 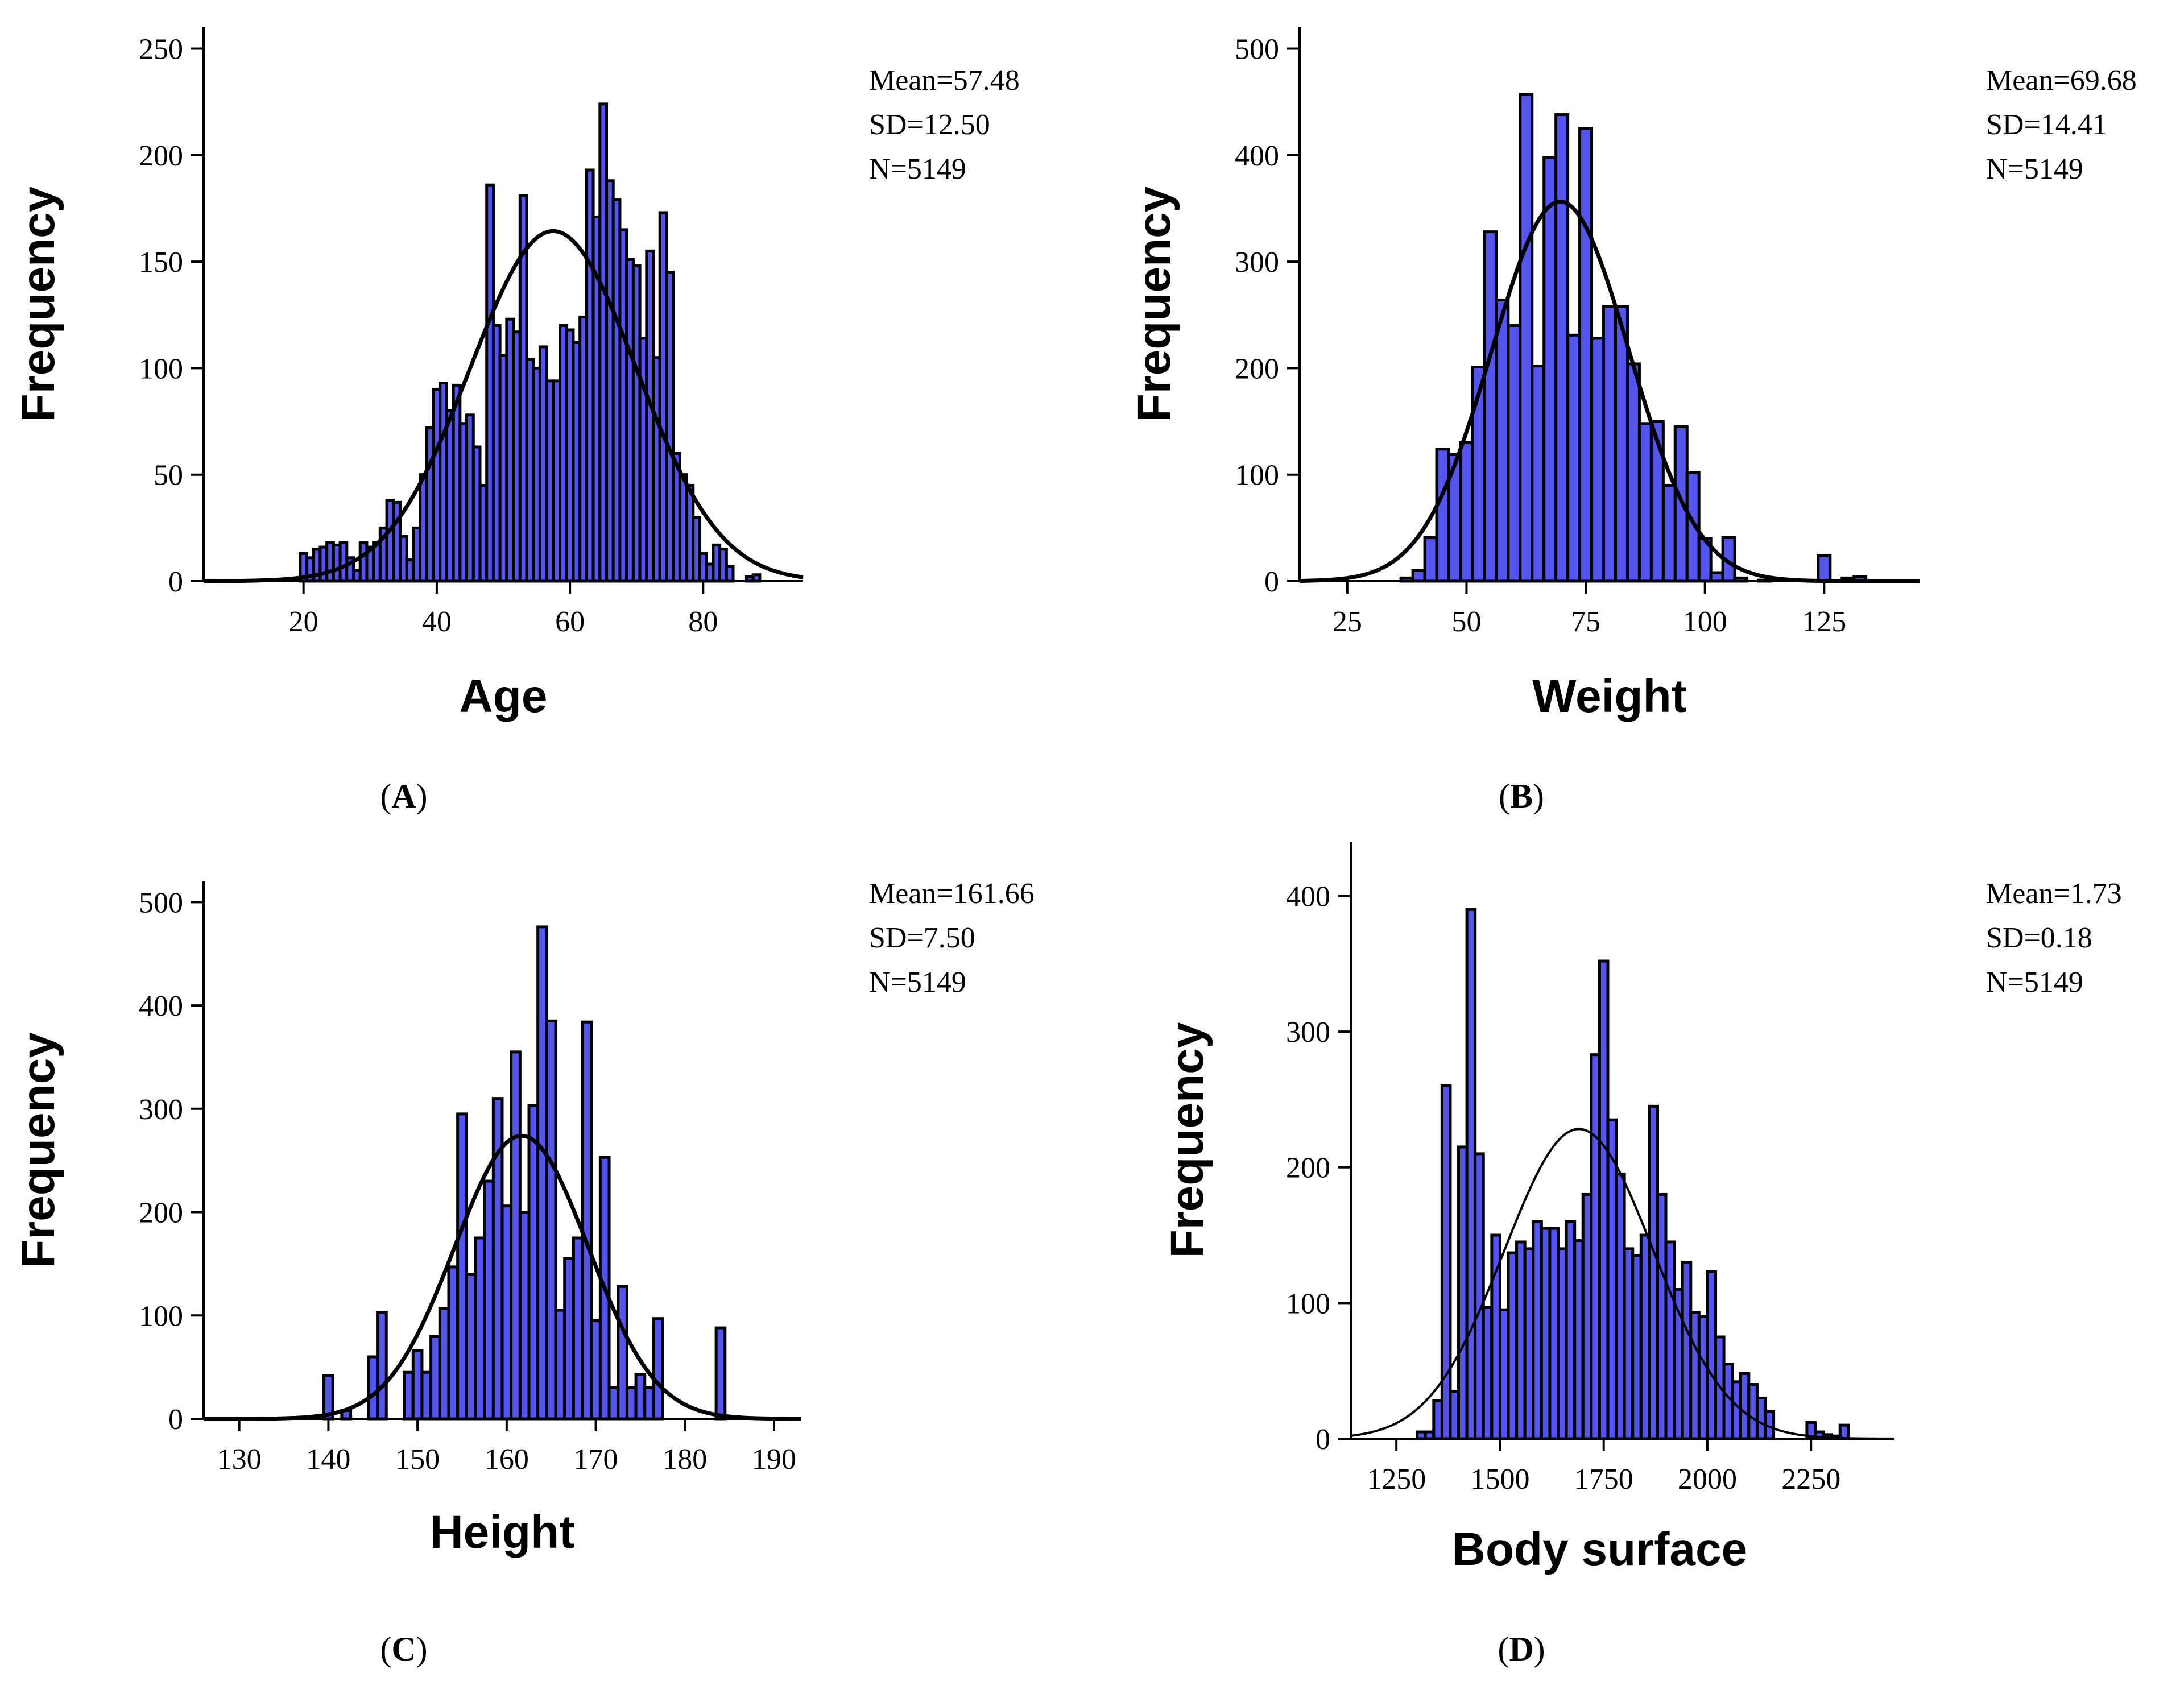 What do you see at coordinates (403, 1649) in the screenshot?
I see `panel-label: (C)` at bounding box center [403, 1649].